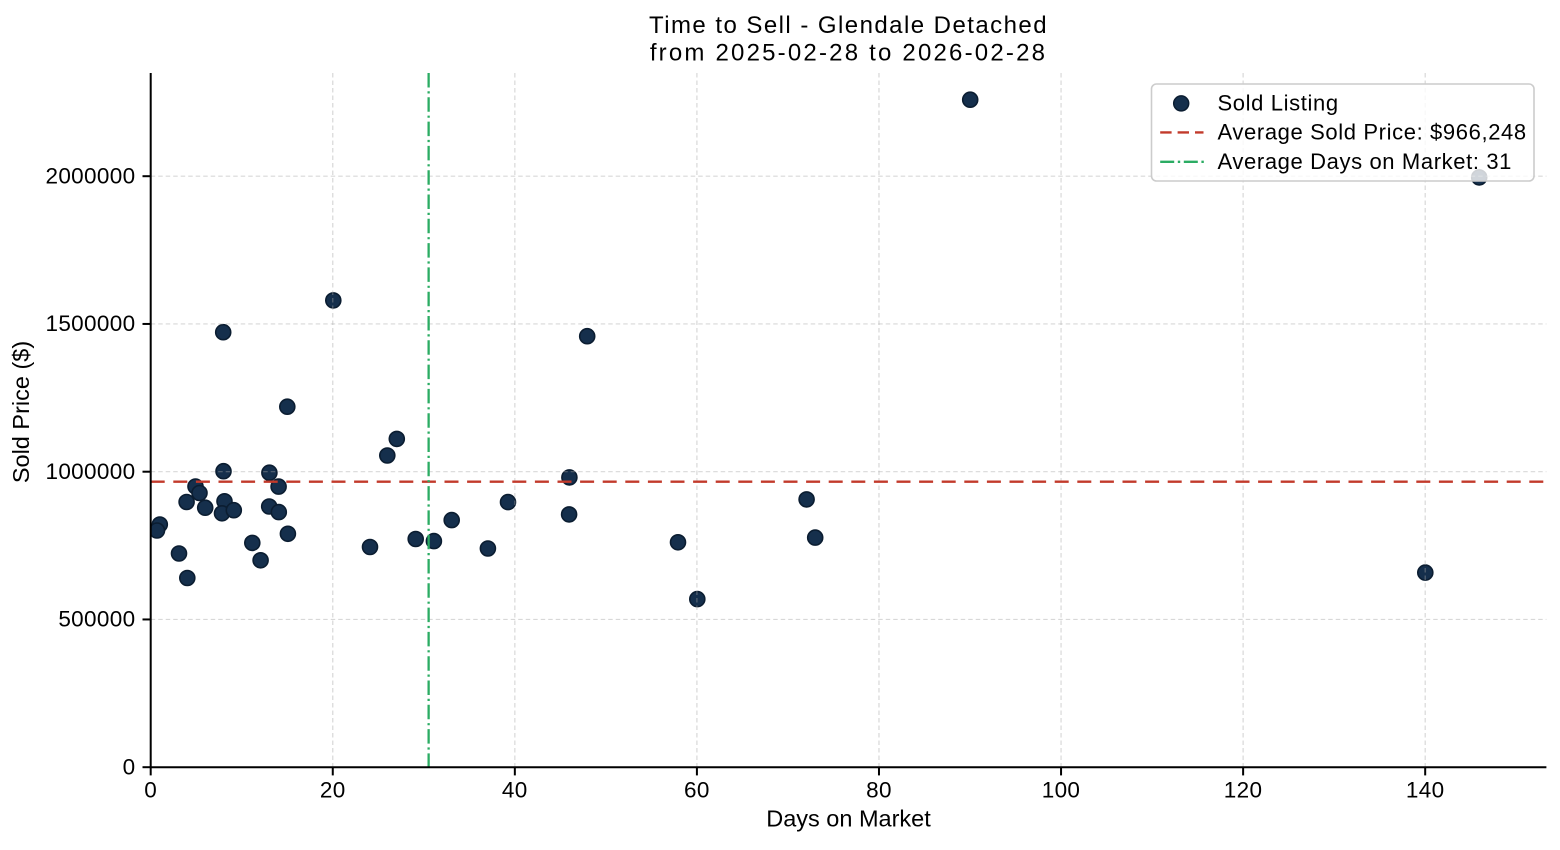  What do you see at coordinates (1243, 790) in the screenshot?
I see `svg-text: 120` at bounding box center [1243, 790].